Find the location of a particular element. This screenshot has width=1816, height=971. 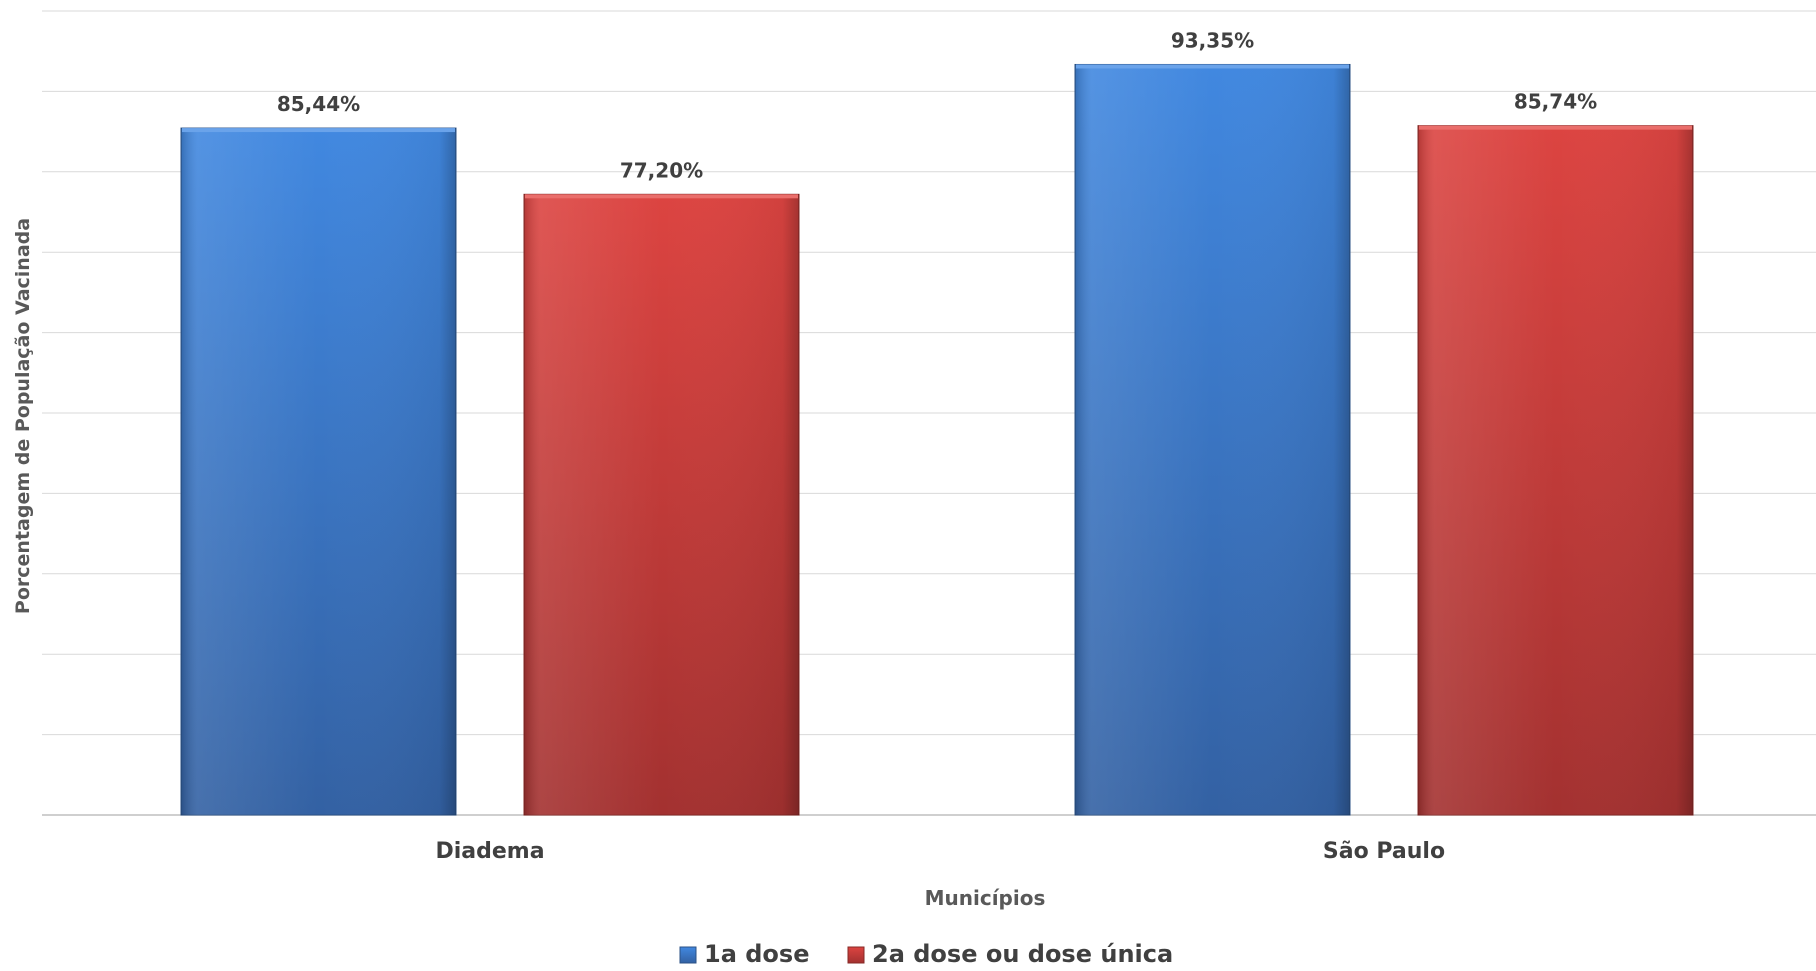

legend: 1a dose 2a dose ou dose única is located at coordinates (926, 954).